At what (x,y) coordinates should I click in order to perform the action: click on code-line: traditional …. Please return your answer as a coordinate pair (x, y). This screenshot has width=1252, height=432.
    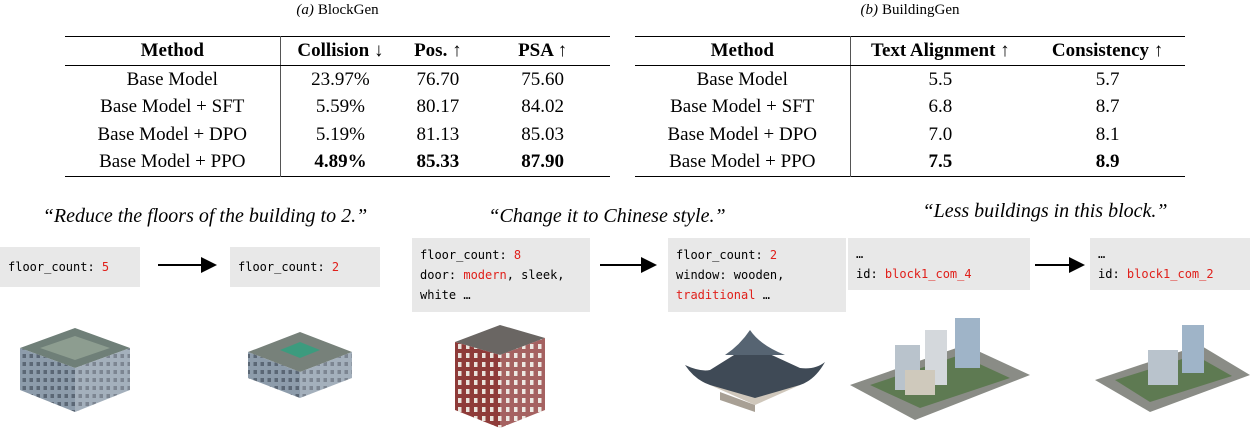
    Looking at the image, I should click on (757, 295).